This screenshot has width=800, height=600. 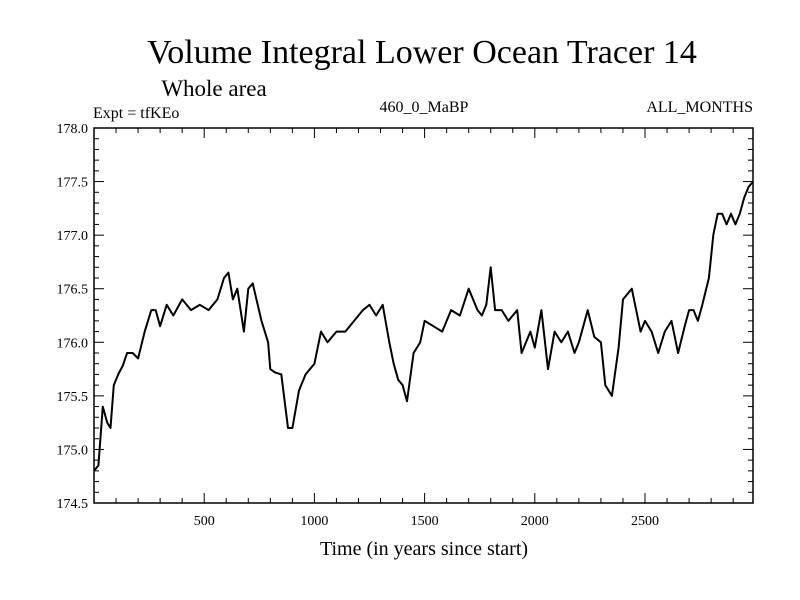 What do you see at coordinates (699, 107) in the screenshot?
I see `header-months: ALL_MONTHS` at bounding box center [699, 107].